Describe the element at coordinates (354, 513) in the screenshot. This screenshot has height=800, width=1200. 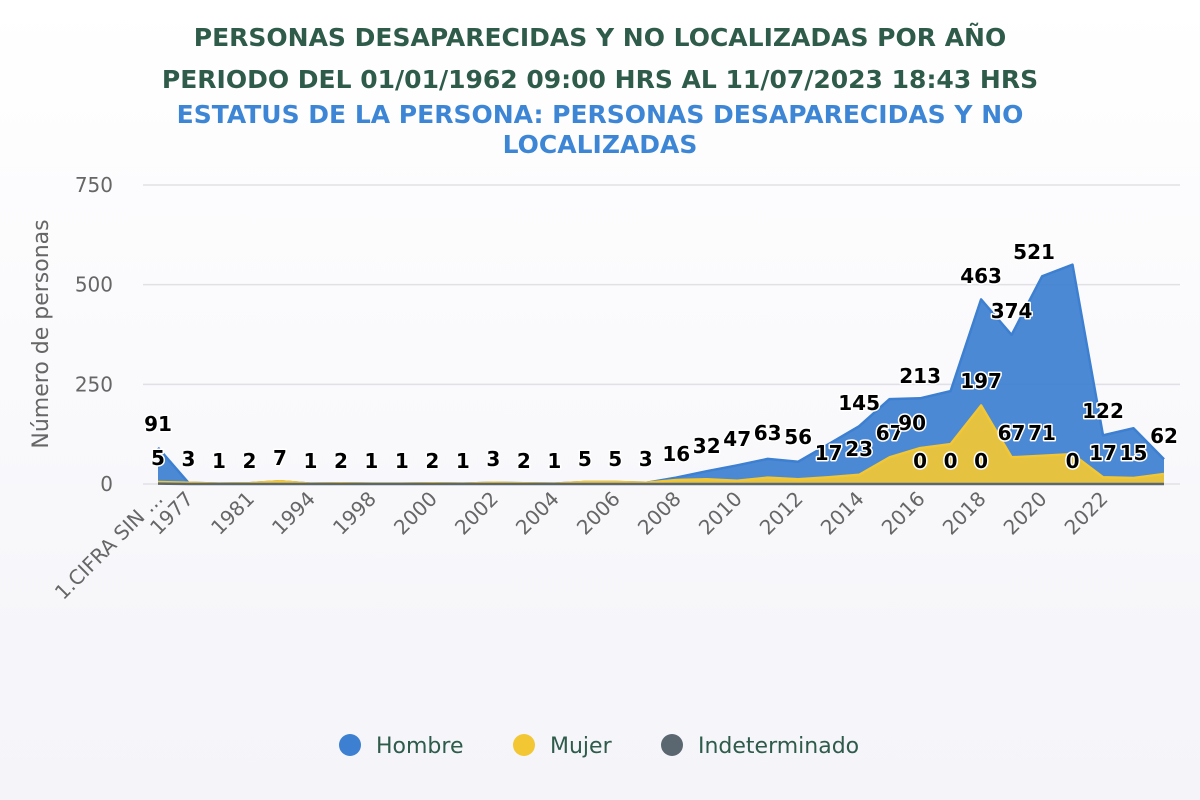
I see `x-tick-label: 1998` at that location.